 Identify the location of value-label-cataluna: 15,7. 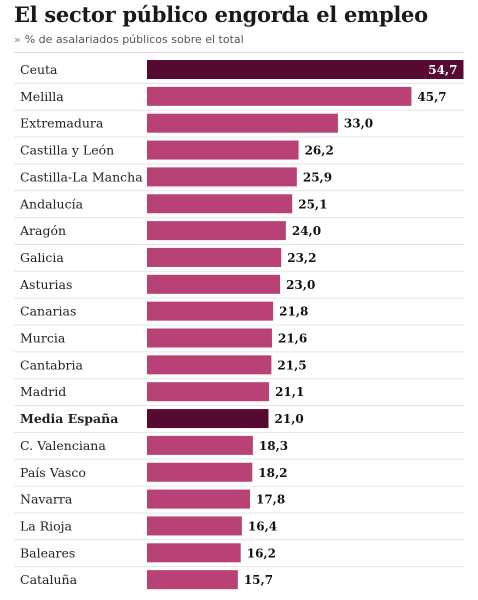
(258, 580).